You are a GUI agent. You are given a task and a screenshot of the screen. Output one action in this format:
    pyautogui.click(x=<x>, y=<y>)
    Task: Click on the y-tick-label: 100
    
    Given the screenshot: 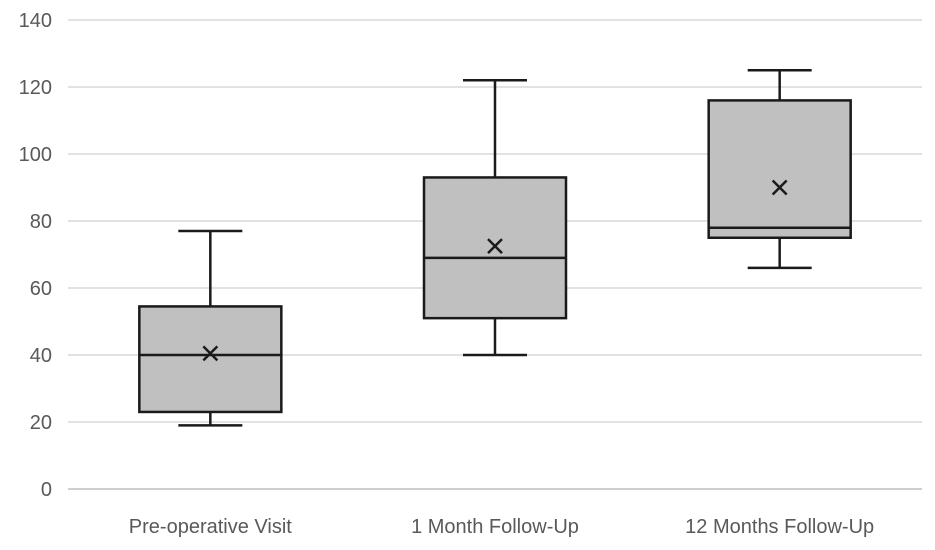 What is the action you would take?
    pyautogui.click(x=35, y=155)
    